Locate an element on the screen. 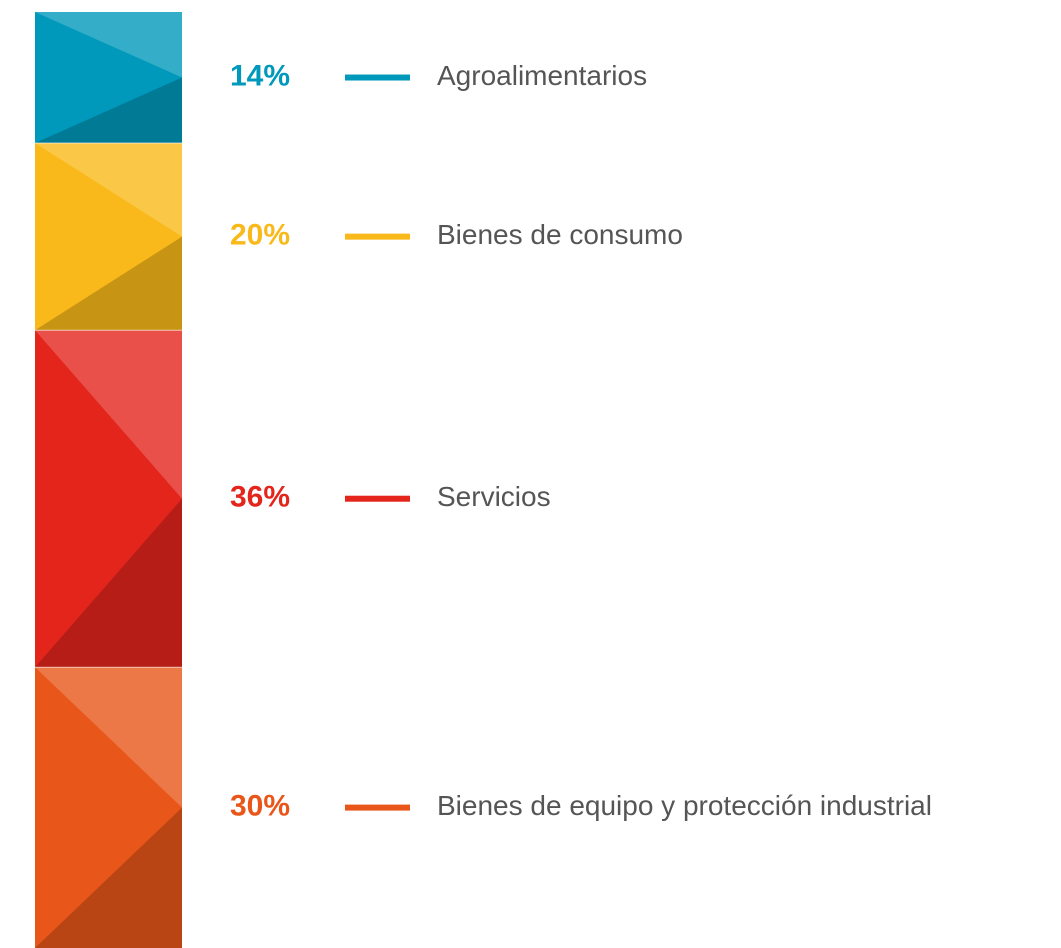 The height and width of the screenshot is (948, 1061). category-label: Servicios is located at coordinates (494, 496).